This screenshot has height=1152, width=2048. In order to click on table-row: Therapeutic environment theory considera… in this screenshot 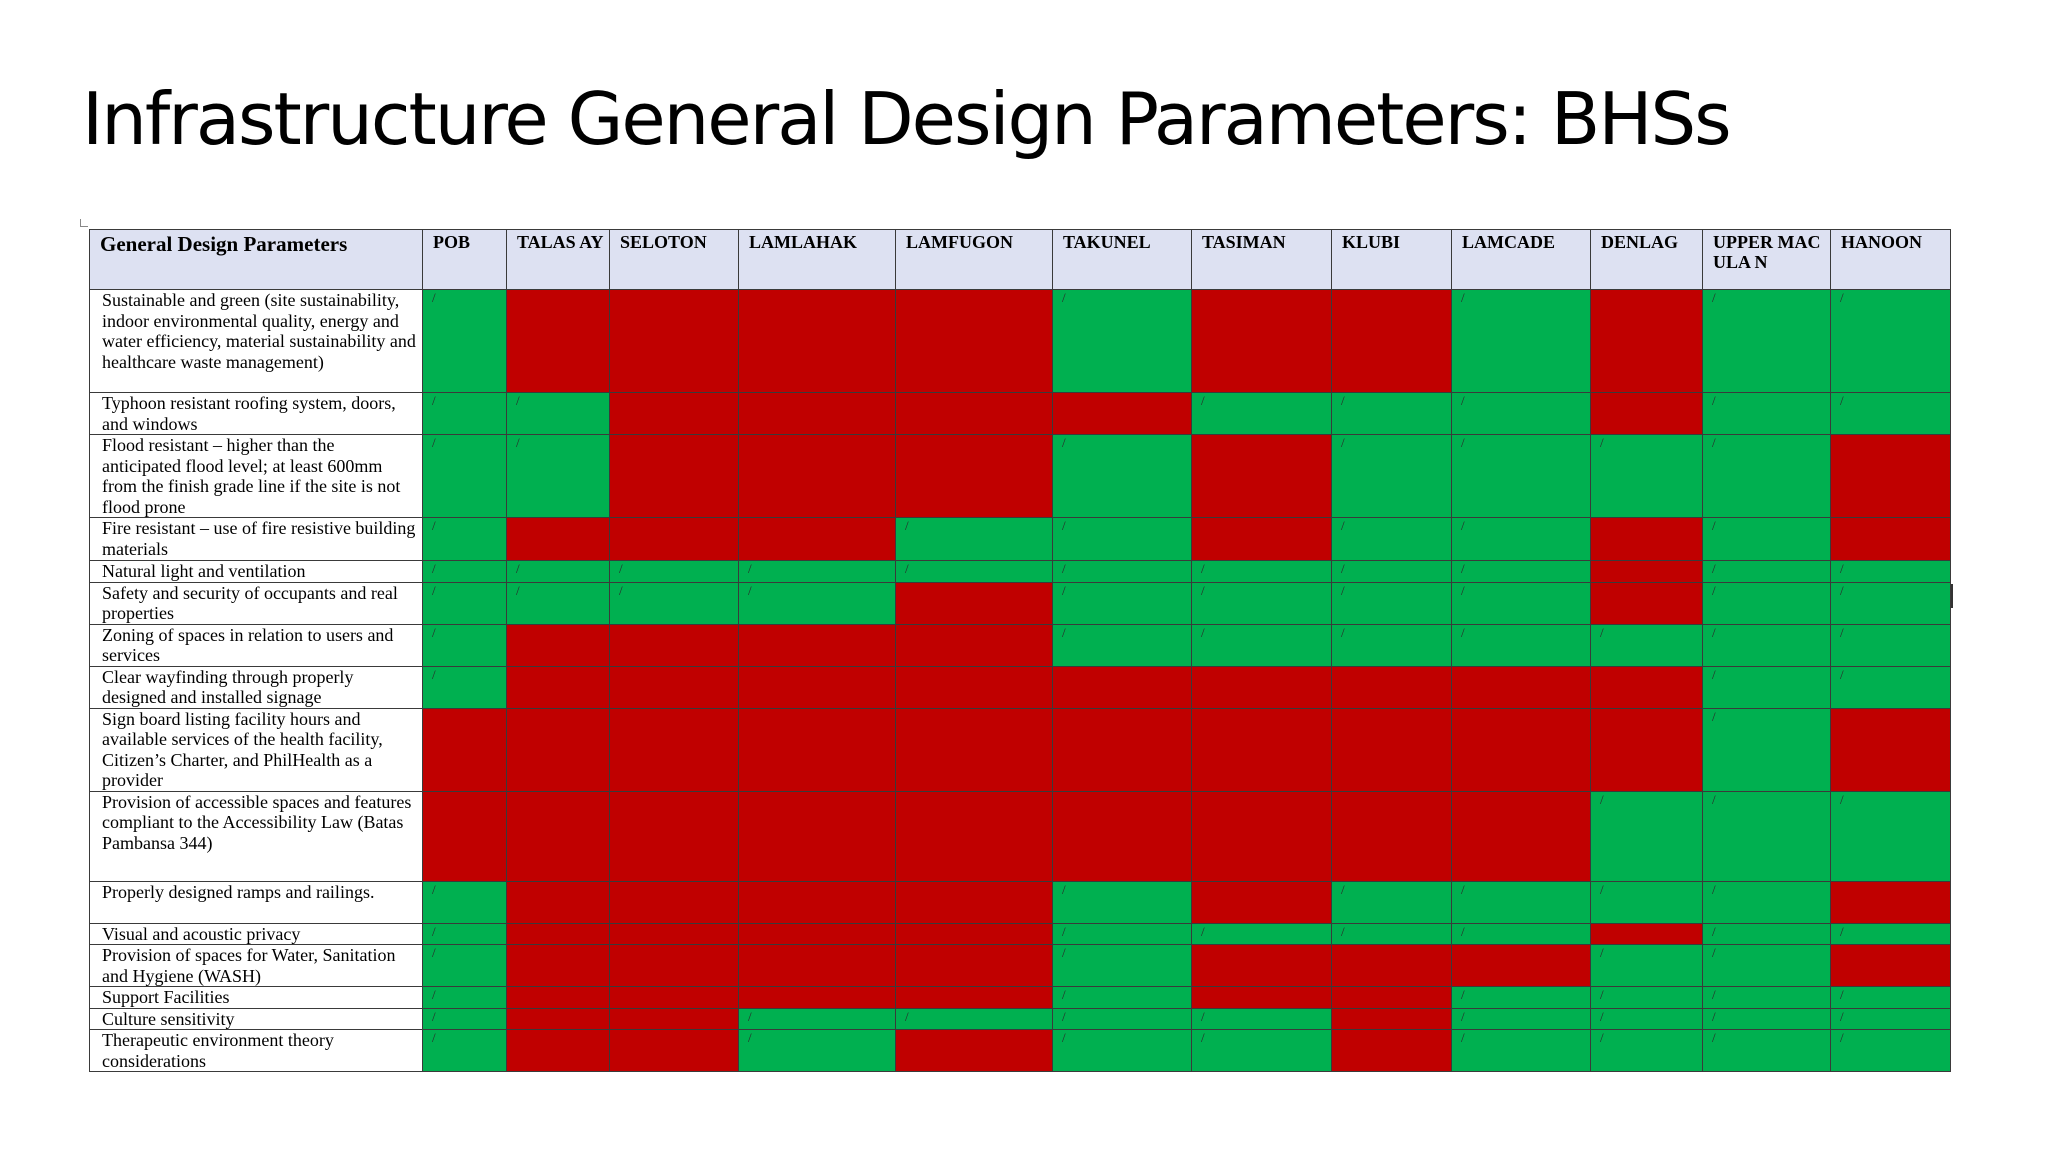, I will do `click(1020, 1050)`.